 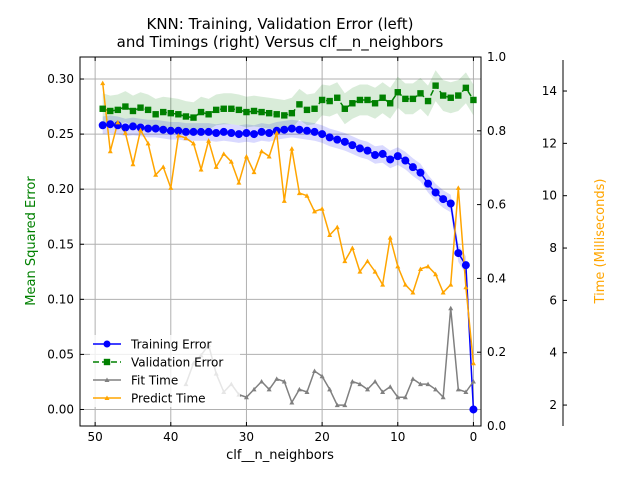 I want to click on x-tick-label-1: 40, so click(x=170, y=437).